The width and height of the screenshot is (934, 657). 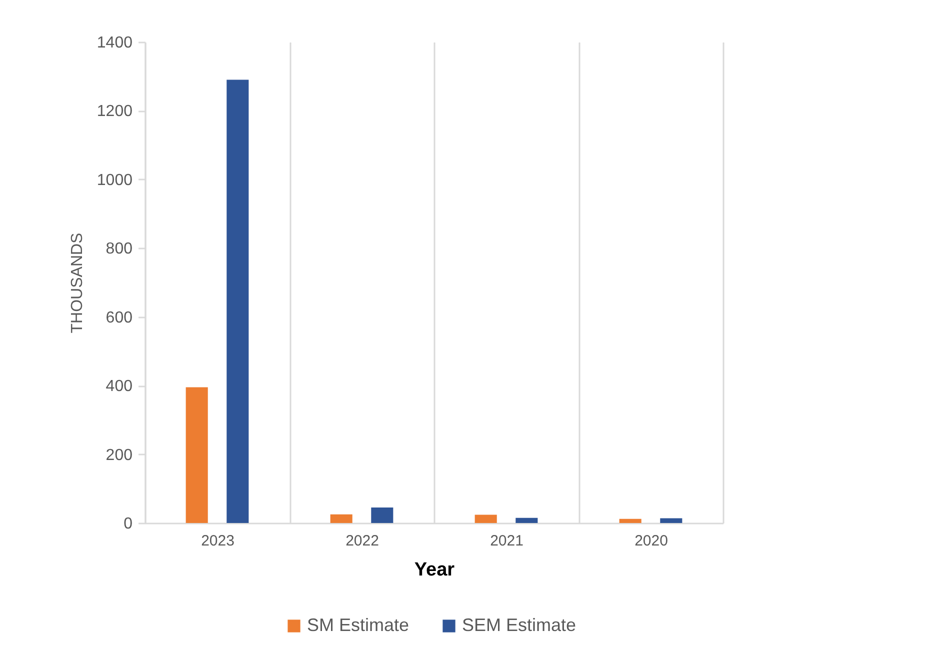 I want to click on x-axis-title: Year, so click(x=435, y=570).